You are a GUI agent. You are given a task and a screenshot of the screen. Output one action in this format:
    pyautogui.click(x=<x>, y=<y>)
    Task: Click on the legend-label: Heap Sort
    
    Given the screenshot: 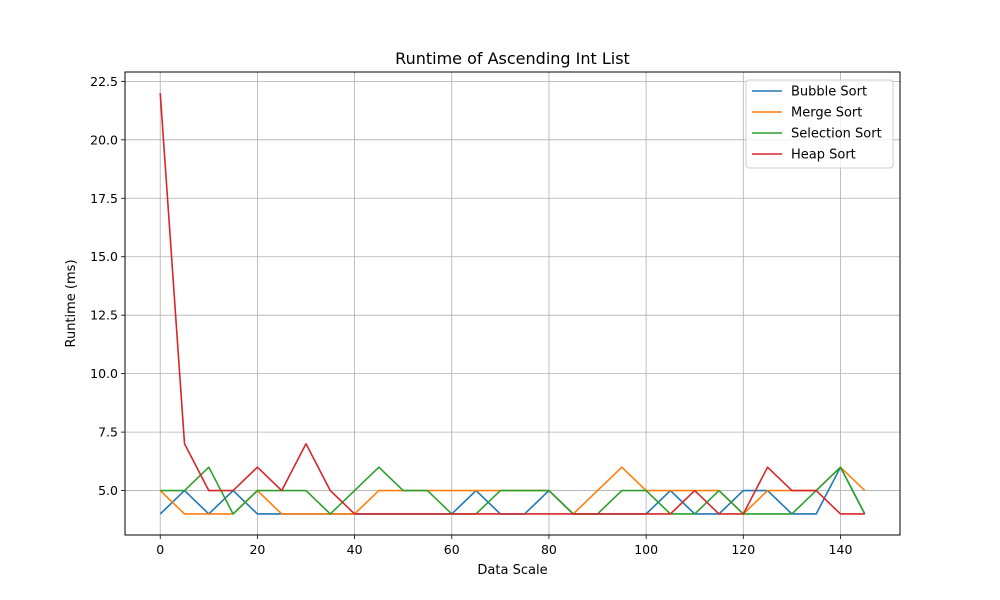 What is the action you would take?
    pyautogui.click(x=823, y=155)
    